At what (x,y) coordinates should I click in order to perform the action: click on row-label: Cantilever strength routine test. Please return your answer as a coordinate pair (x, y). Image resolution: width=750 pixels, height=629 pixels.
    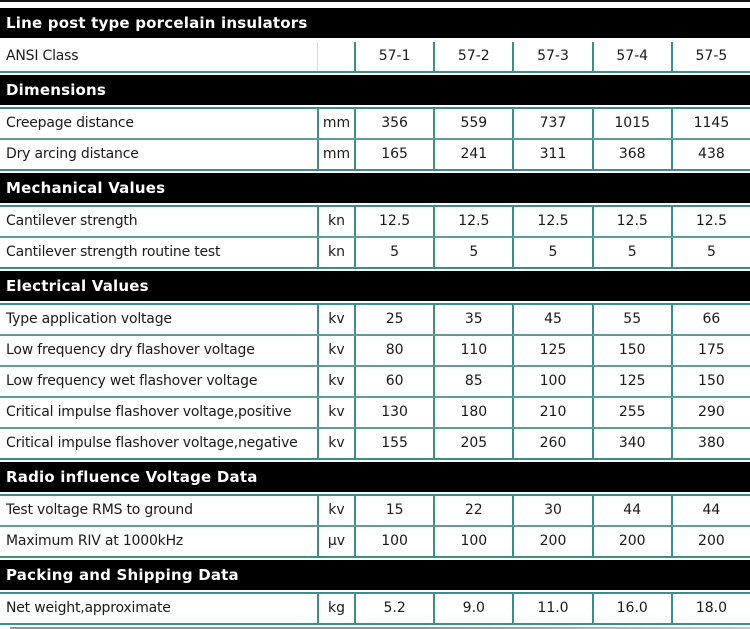
    Looking at the image, I should click on (113, 252).